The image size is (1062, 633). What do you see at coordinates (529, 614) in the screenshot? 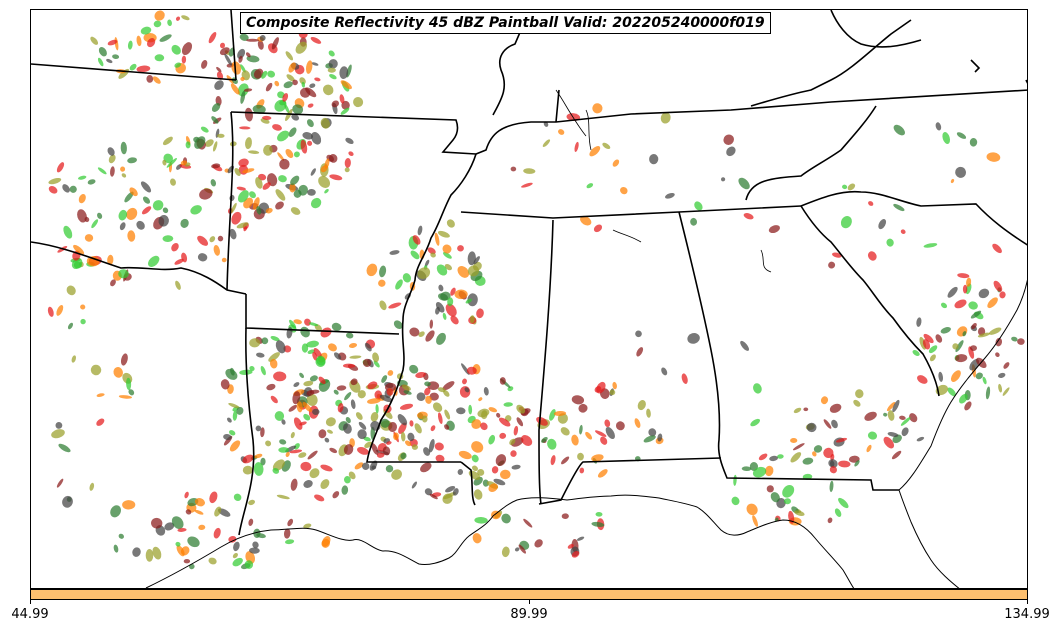
I see `colorbar-tick-label-mid: 89.99` at bounding box center [529, 614].